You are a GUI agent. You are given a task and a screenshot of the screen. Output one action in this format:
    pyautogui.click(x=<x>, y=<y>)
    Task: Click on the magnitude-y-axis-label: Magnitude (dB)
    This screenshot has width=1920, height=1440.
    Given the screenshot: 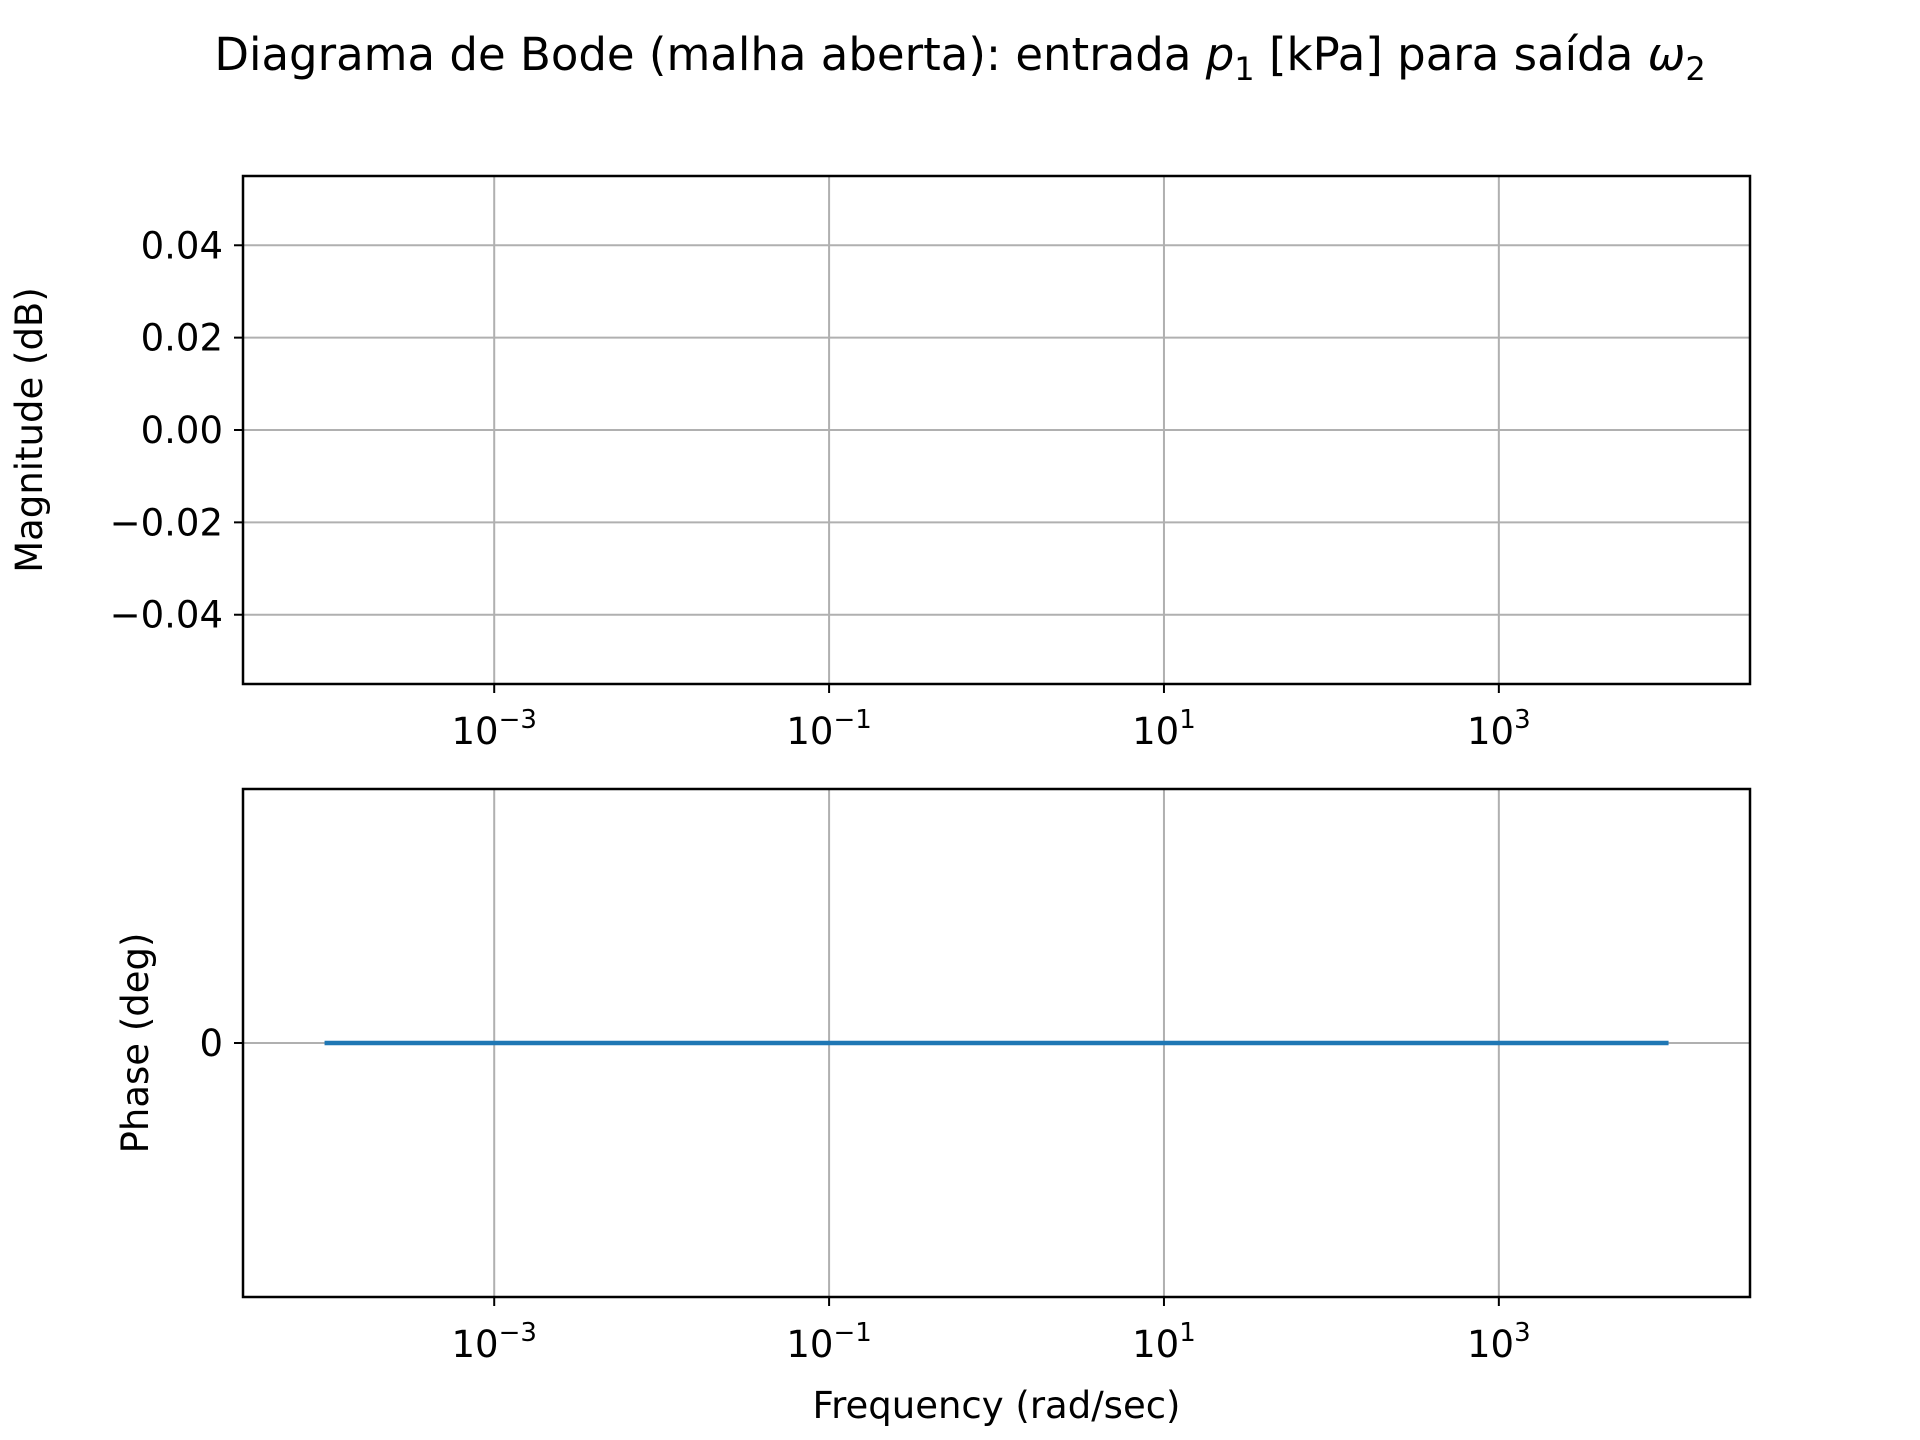 What is the action you would take?
    pyautogui.click(x=29, y=430)
    